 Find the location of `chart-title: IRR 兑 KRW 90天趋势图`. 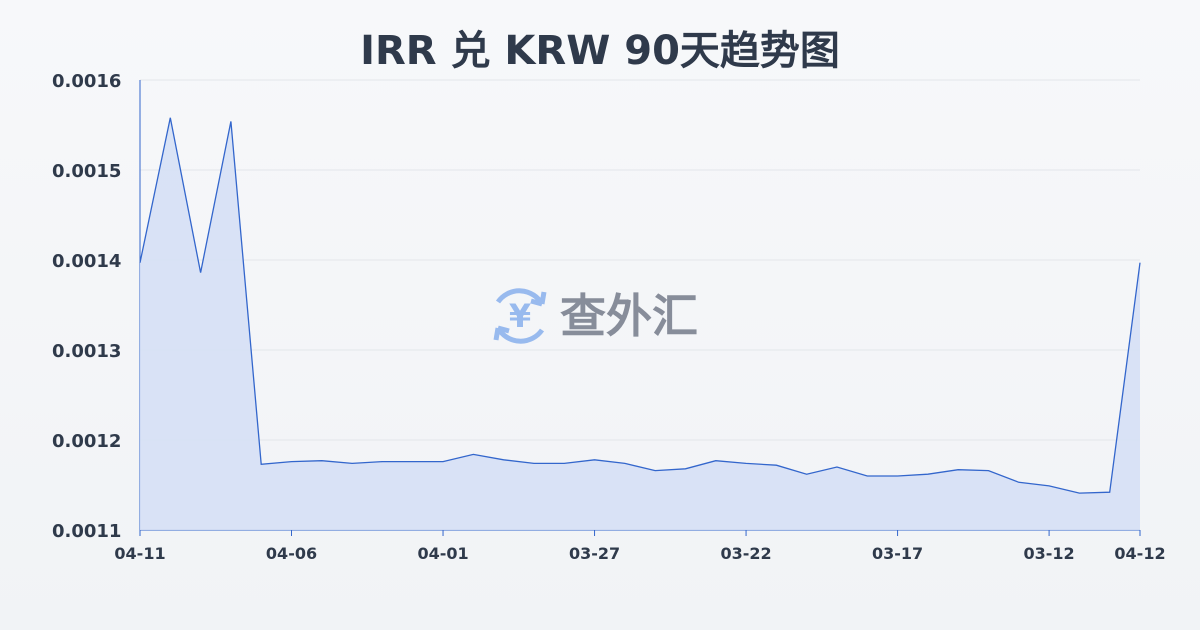

chart-title: IRR 兑 KRW 90天趋势图 is located at coordinates (600, 51).